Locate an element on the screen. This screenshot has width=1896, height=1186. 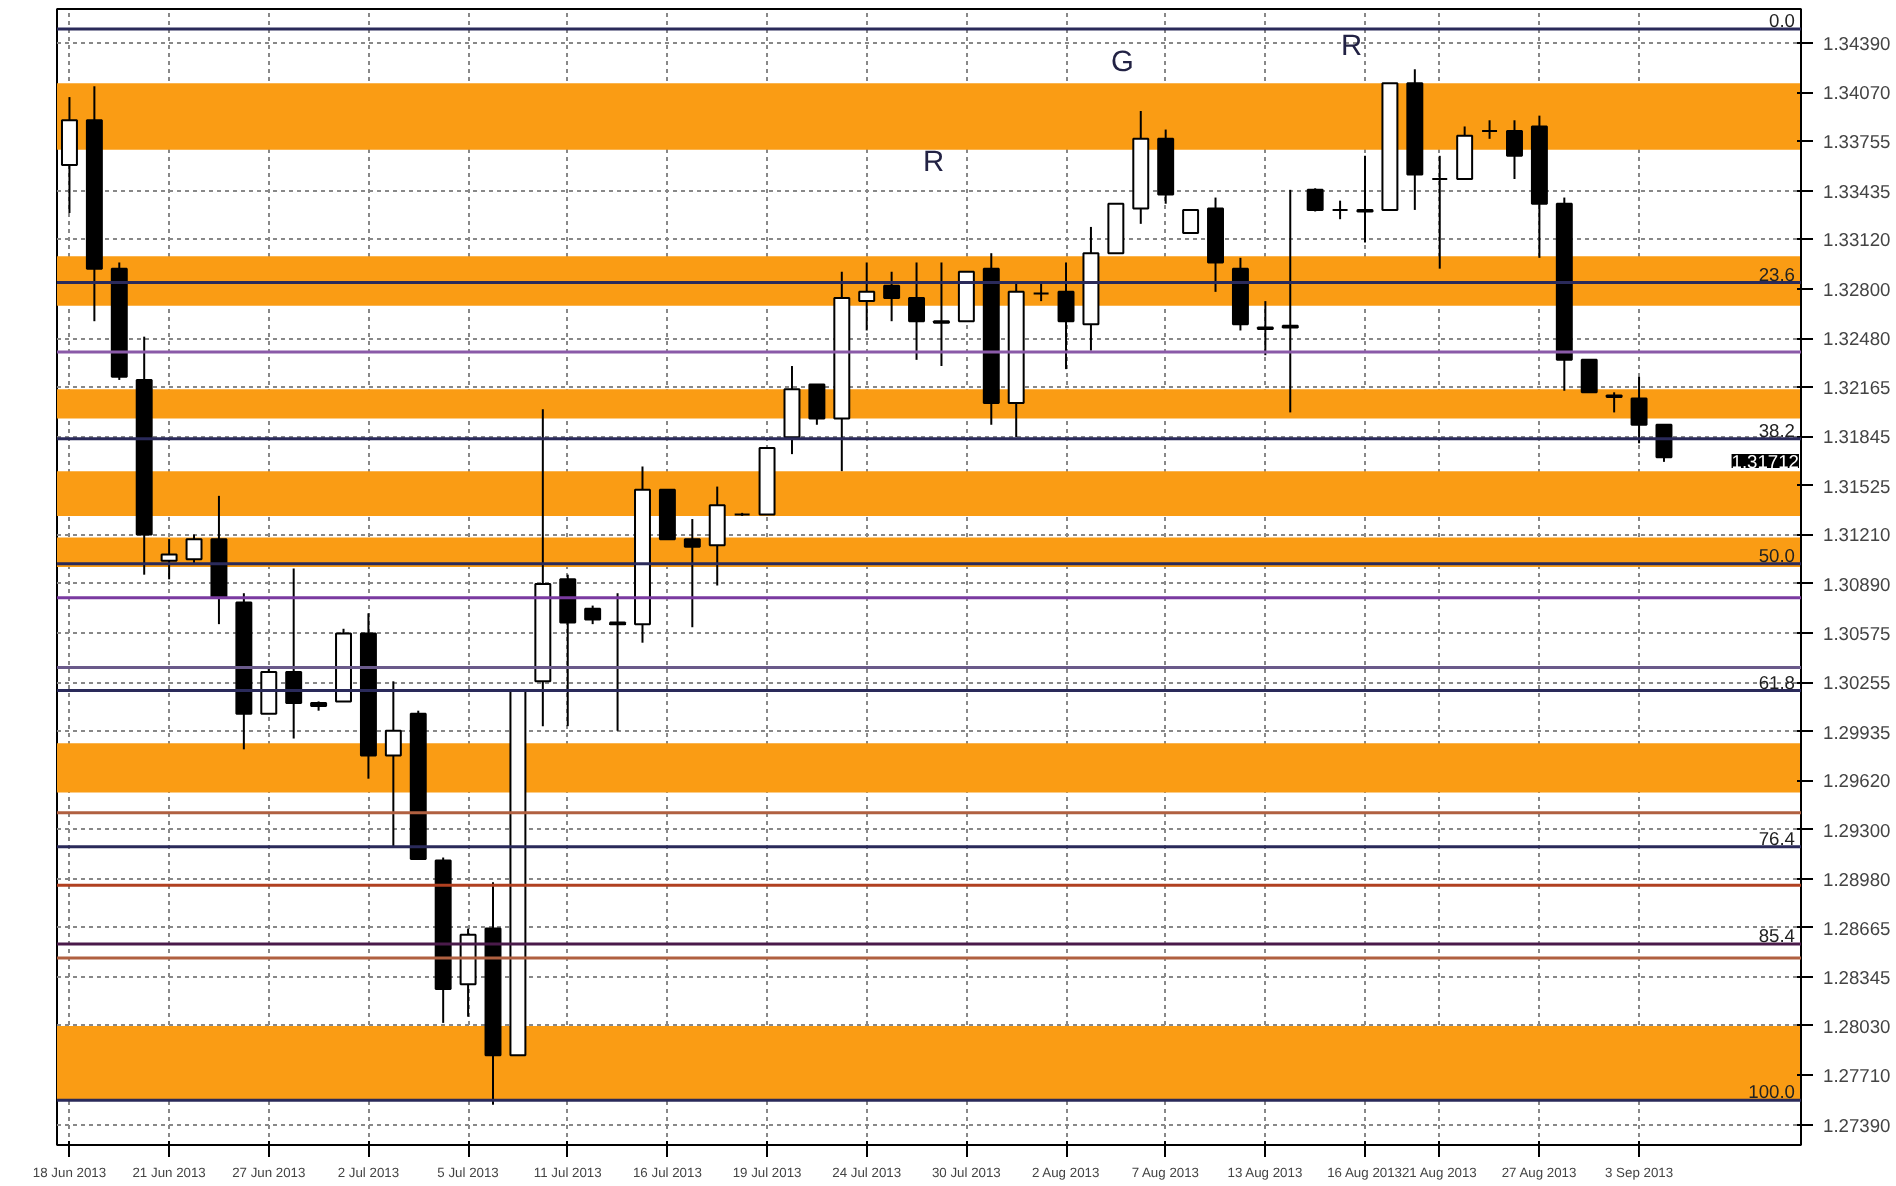
y-tick-label: 1.28345 is located at coordinates (1857, 978).